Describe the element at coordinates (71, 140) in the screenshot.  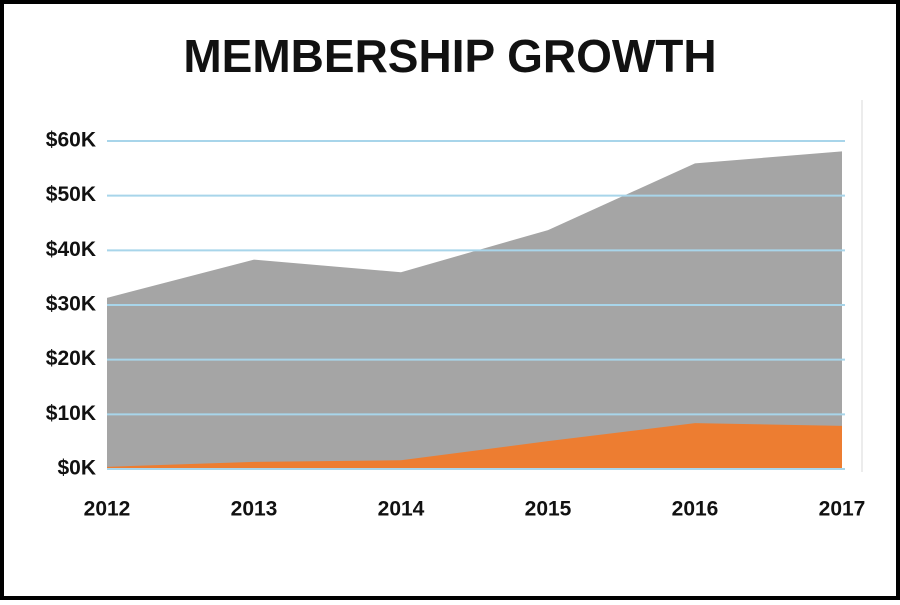
I see `y-tick-label: $60K` at that location.